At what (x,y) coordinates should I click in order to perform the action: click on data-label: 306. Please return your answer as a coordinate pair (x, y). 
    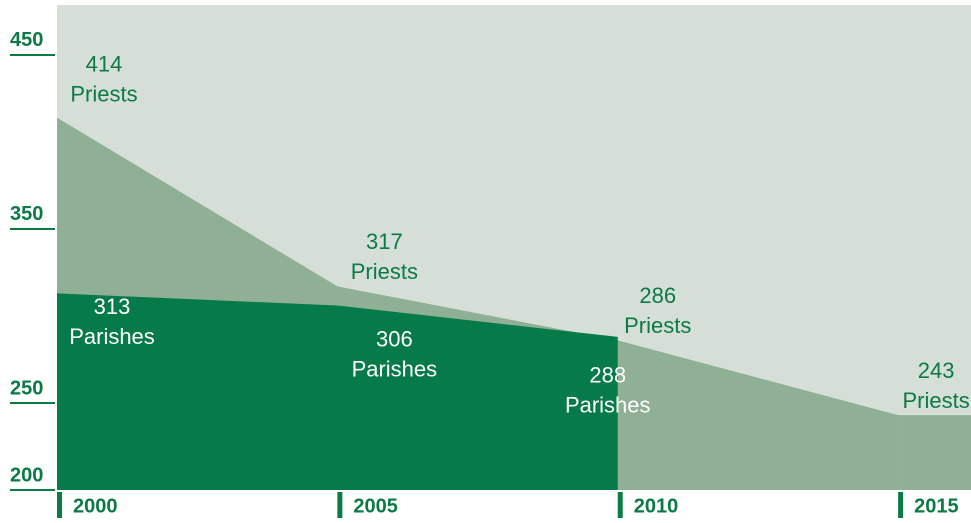
    Looking at the image, I should click on (394, 338).